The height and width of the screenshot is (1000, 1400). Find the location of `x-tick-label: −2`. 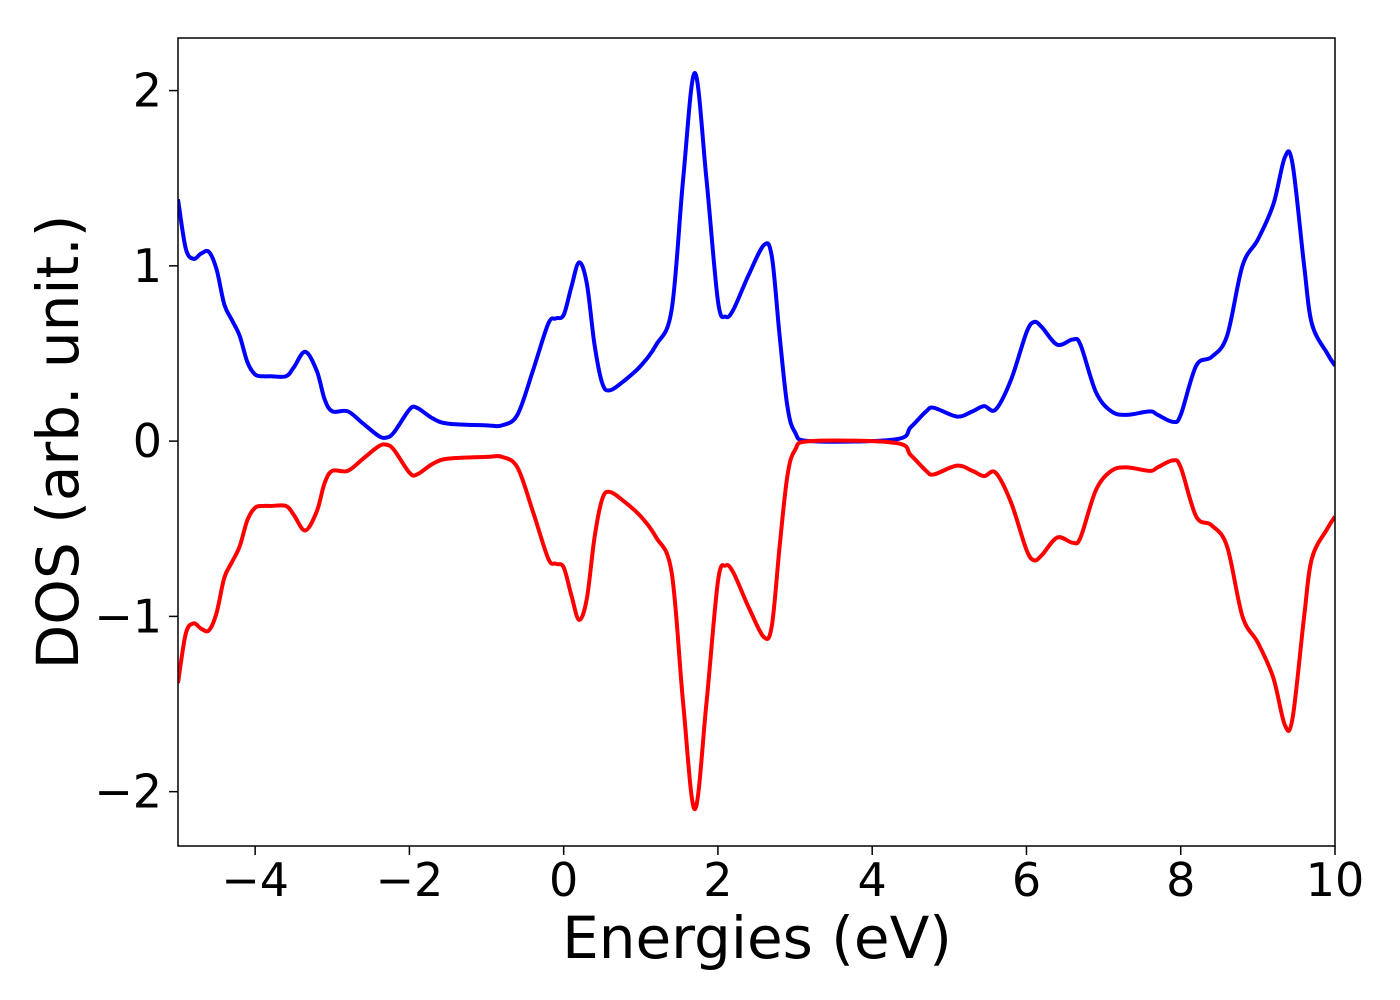

x-tick-label: −2 is located at coordinates (409, 880).